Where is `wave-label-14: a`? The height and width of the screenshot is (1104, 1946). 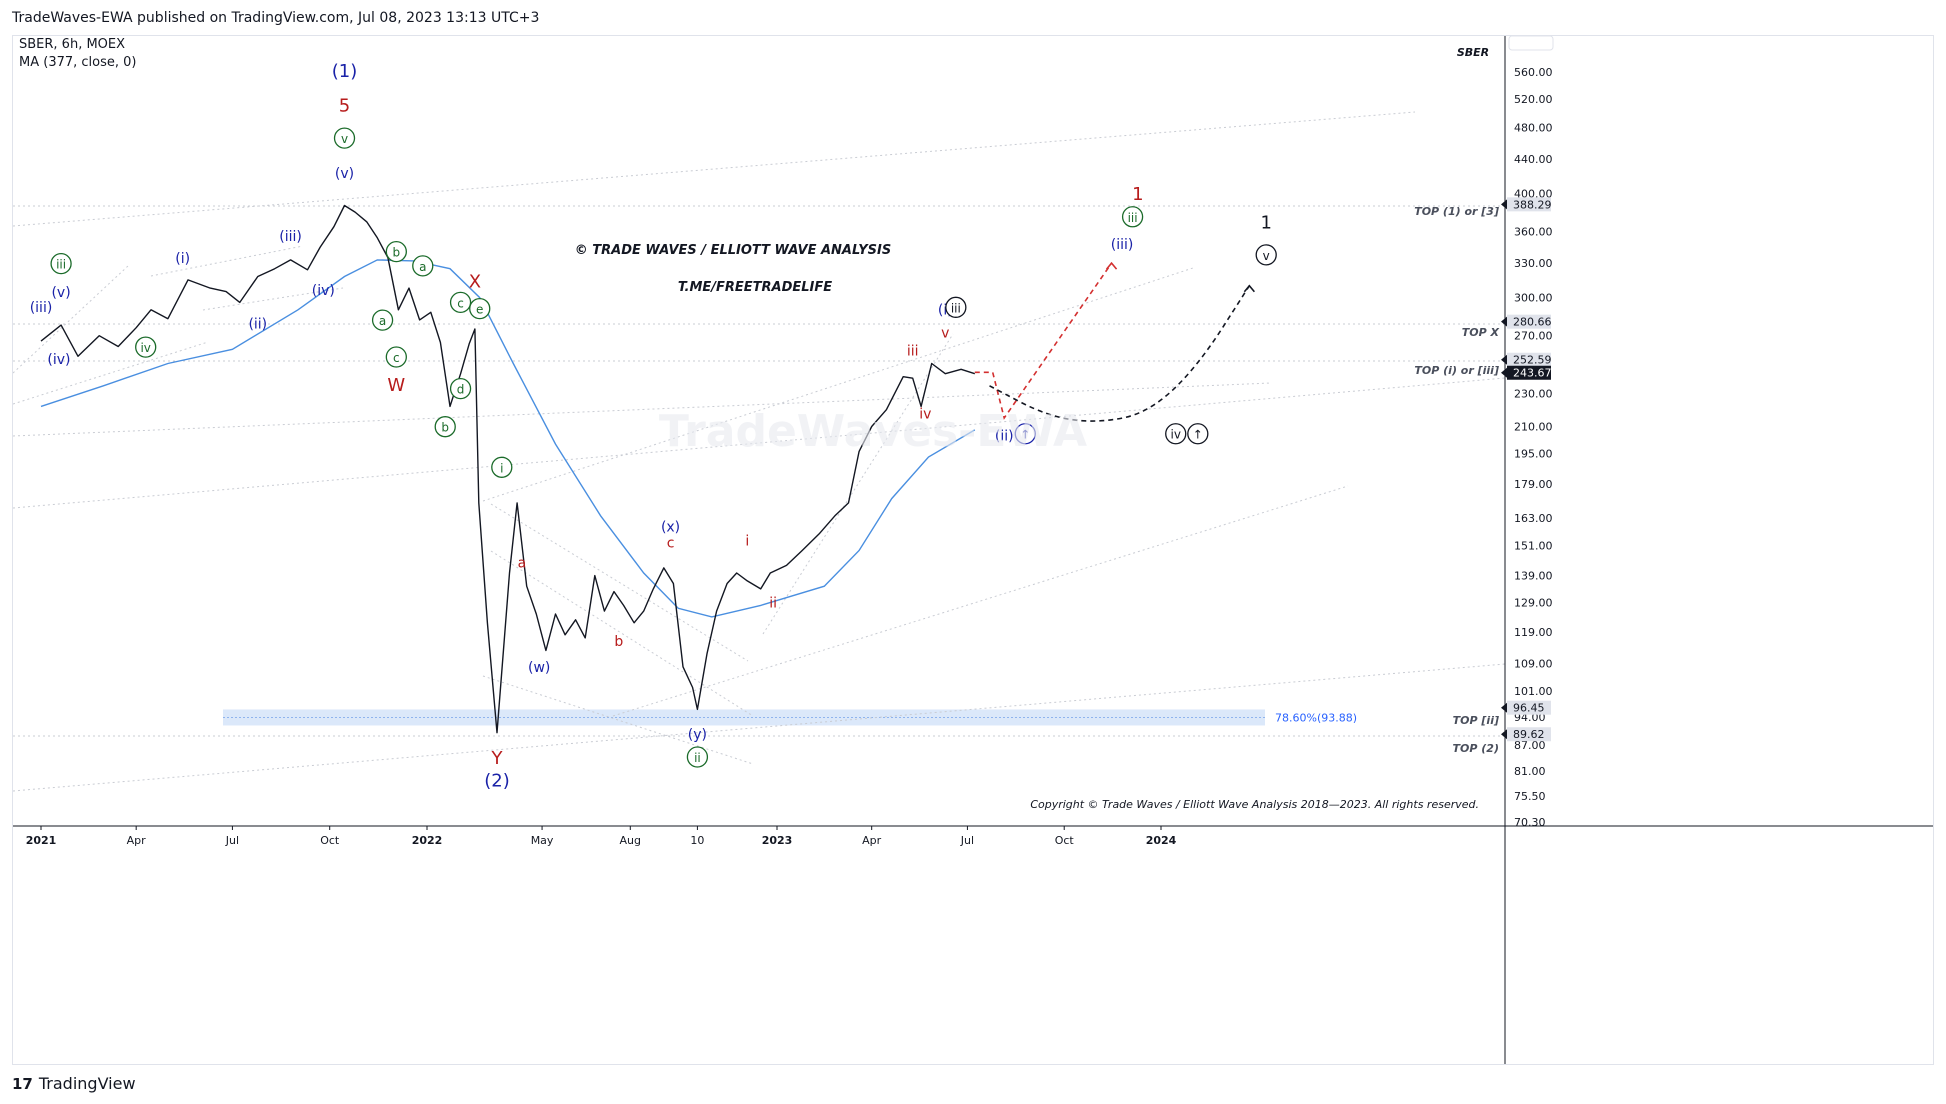 wave-label-14: a is located at coordinates (423, 266).